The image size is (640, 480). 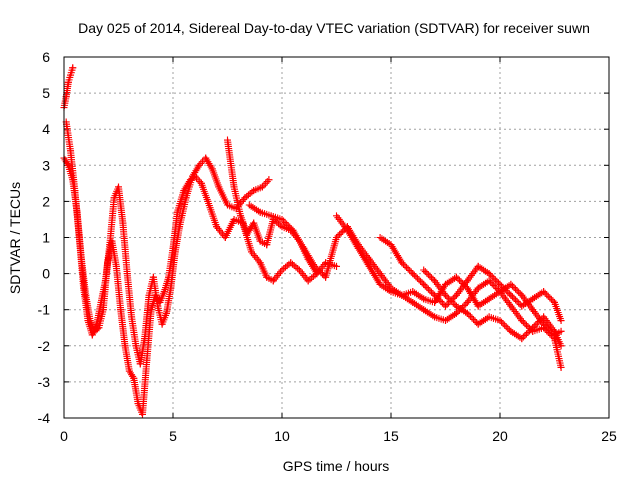 I want to click on y-tick-label: -4, so click(x=44, y=418).